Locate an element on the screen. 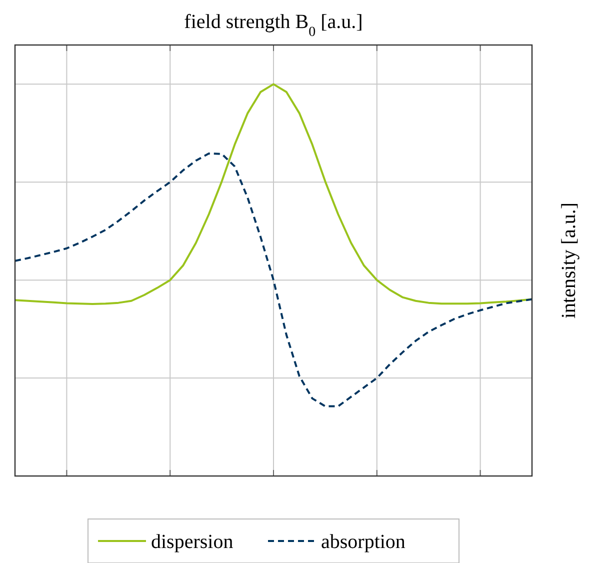 The width and height of the screenshot is (600, 563). legend-label: absorption is located at coordinates (363, 542).